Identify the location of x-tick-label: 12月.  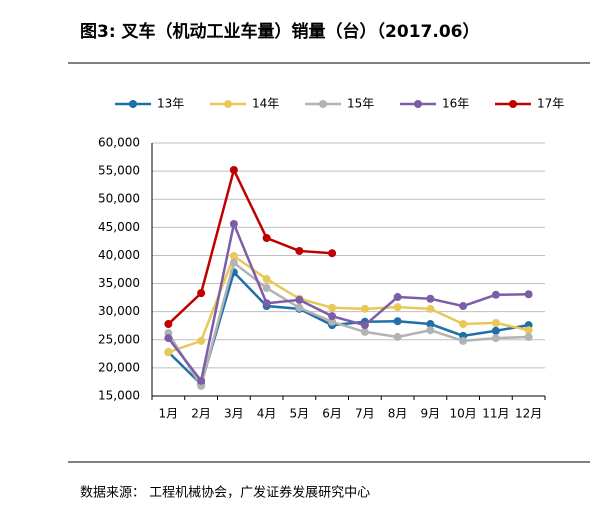
(528, 414).